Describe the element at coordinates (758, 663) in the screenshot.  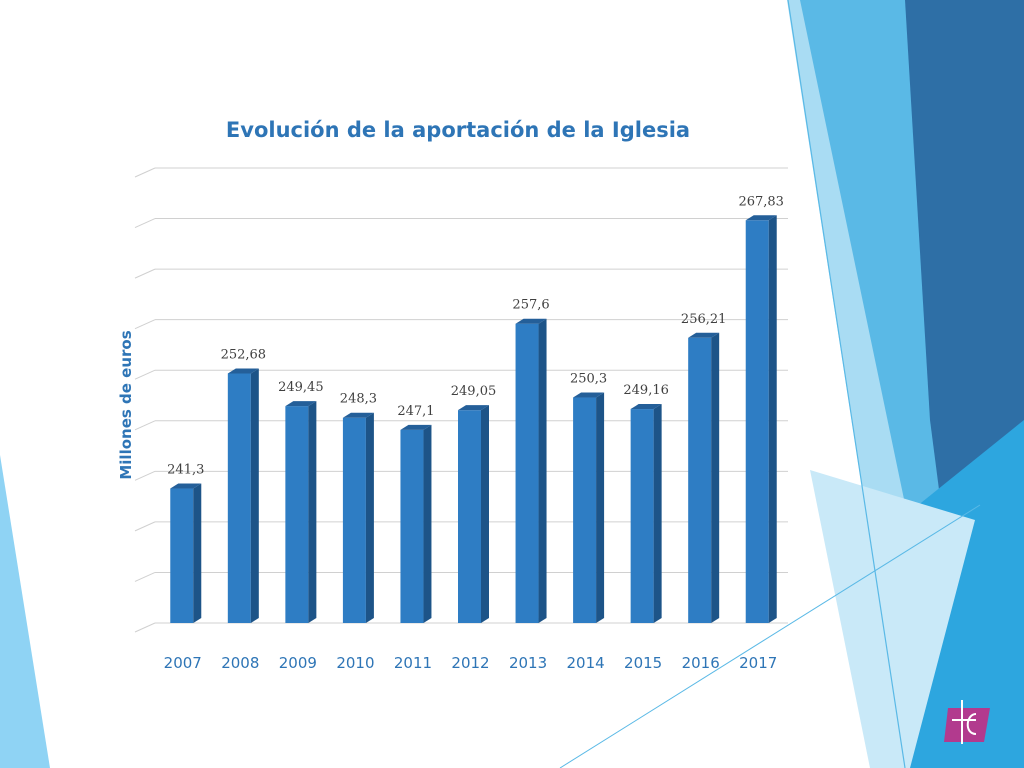
I see `x-tick-label: 2017` at that location.